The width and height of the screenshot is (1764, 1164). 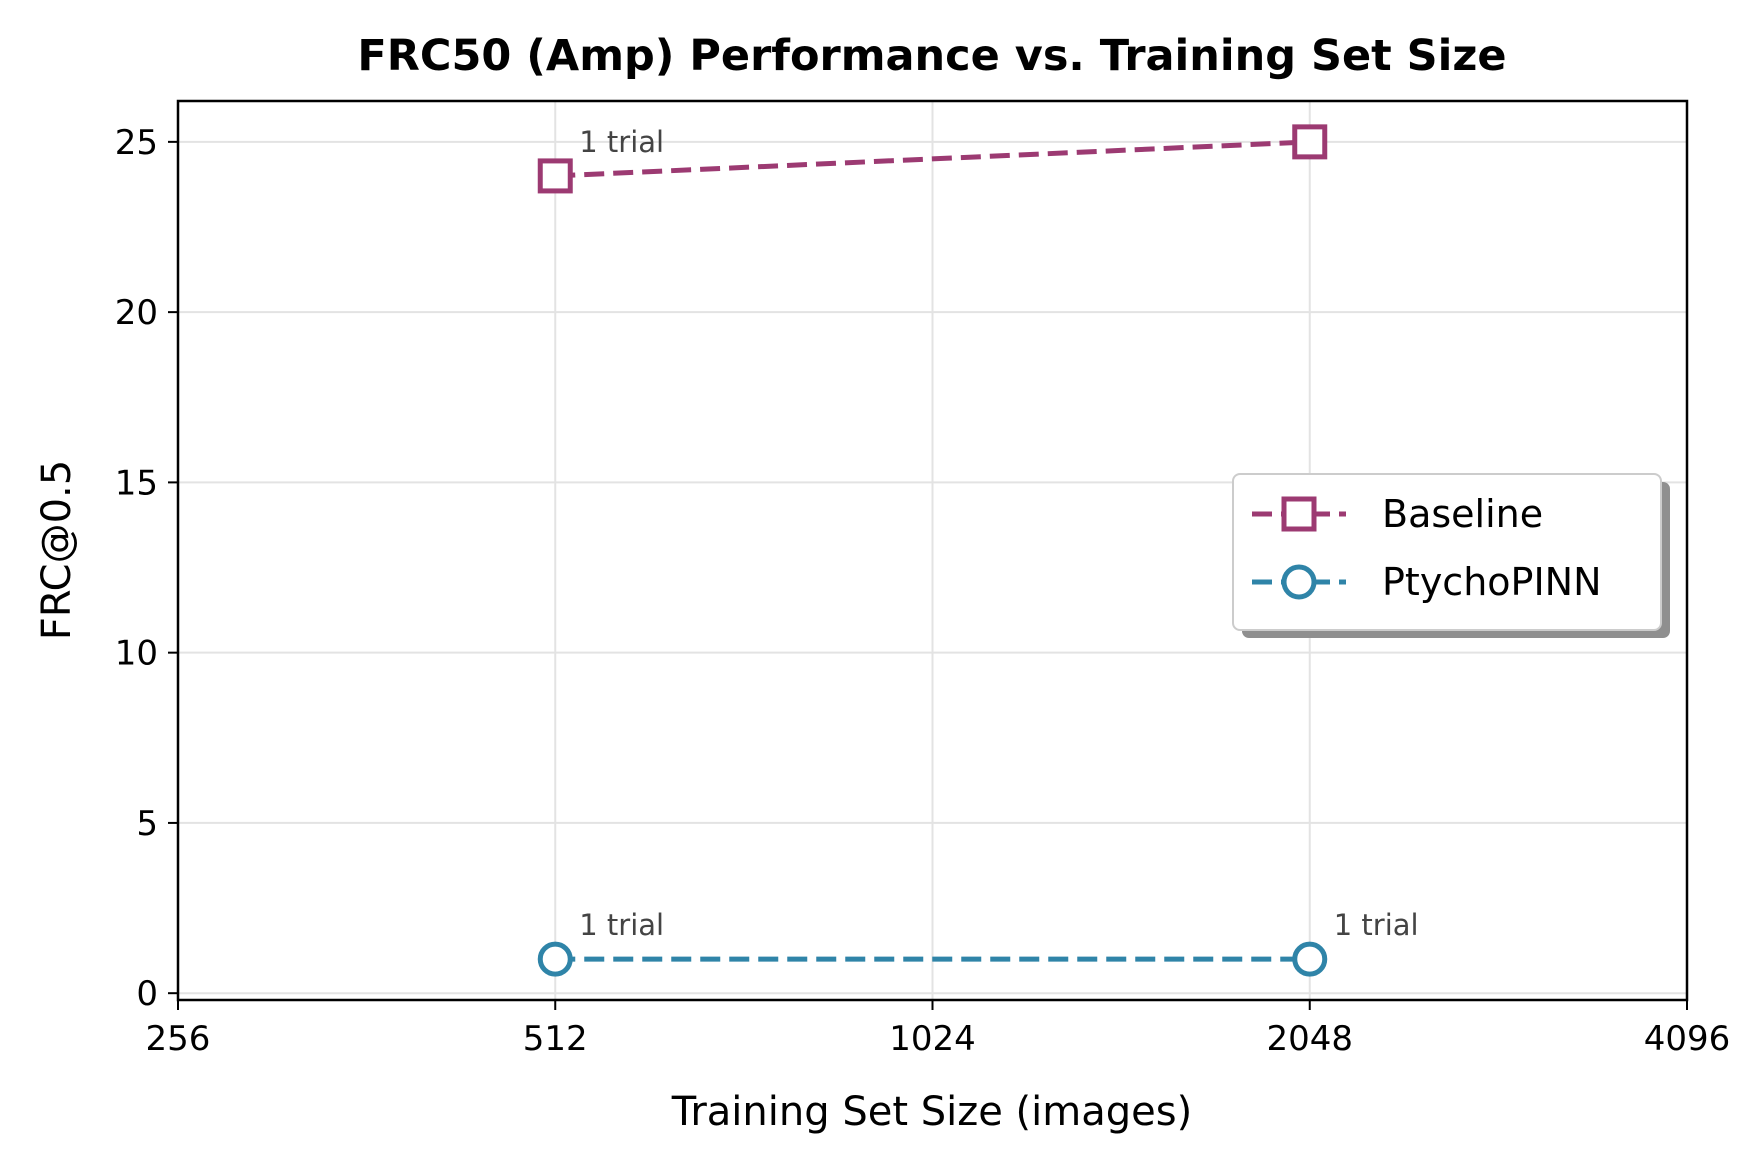 I want to click on y-tick-label: 0, so click(x=147, y=994).